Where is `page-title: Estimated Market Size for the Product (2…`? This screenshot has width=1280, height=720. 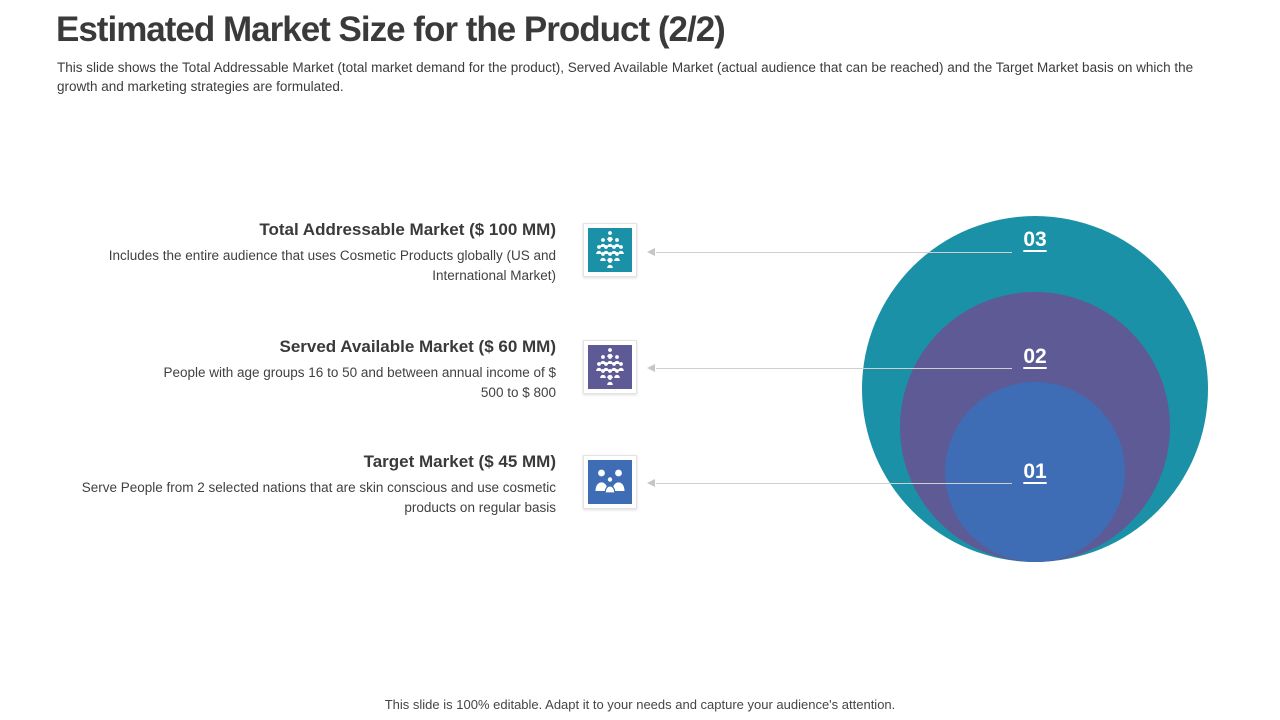 page-title: Estimated Market Size for the Product (2… is located at coordinates (391, 29).